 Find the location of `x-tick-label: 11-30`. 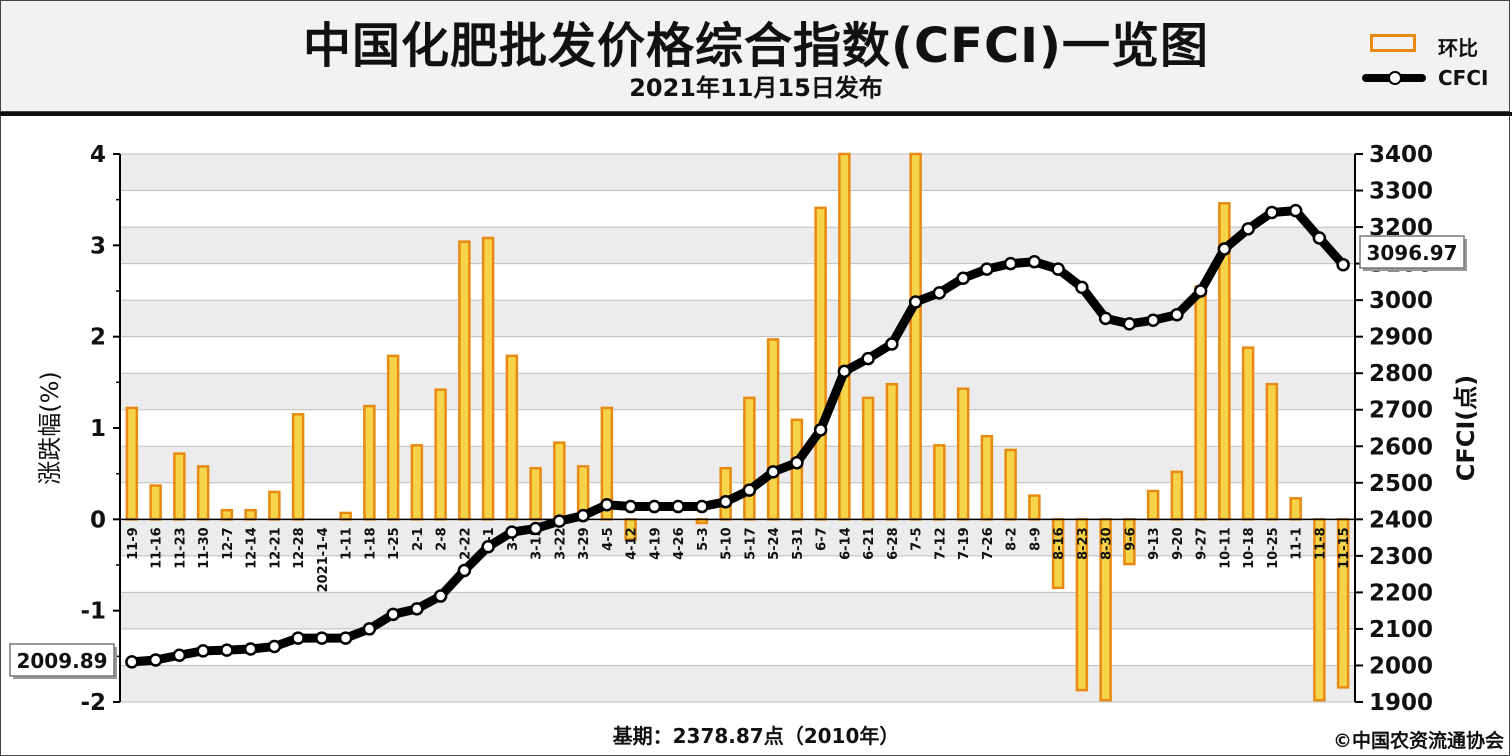

x-tick-label: 11-30 is located at coordinates (204, 548).